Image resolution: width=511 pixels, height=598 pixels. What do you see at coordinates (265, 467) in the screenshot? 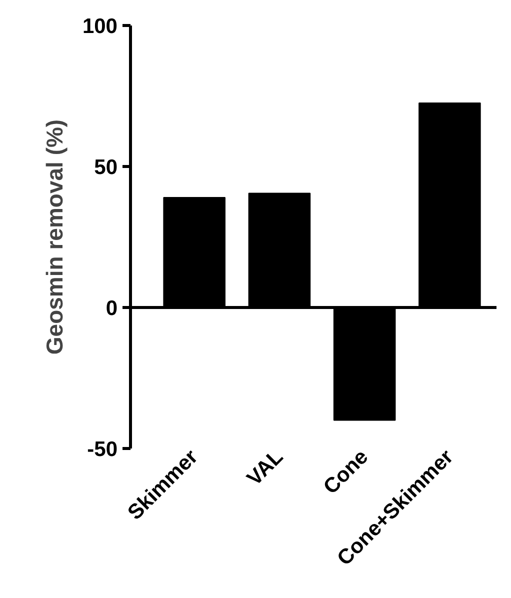
I see `x-tick-label: VAL` at bounding box center [265, 467].